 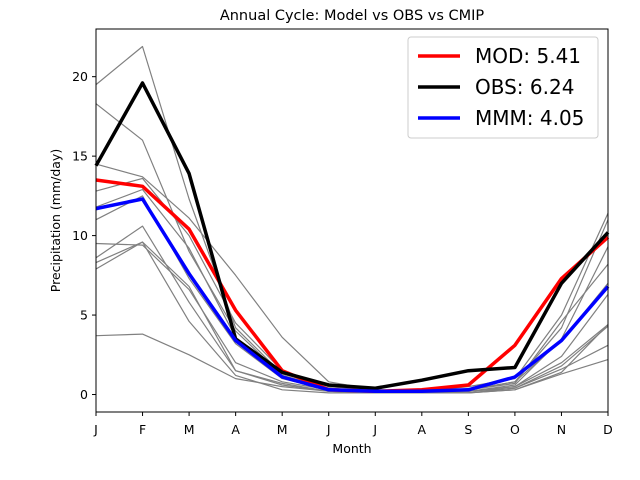 What do you see at coordinates (142, 429) in the screenshot?
I see `x-tick-label: F` at bounding box center [142, 429].